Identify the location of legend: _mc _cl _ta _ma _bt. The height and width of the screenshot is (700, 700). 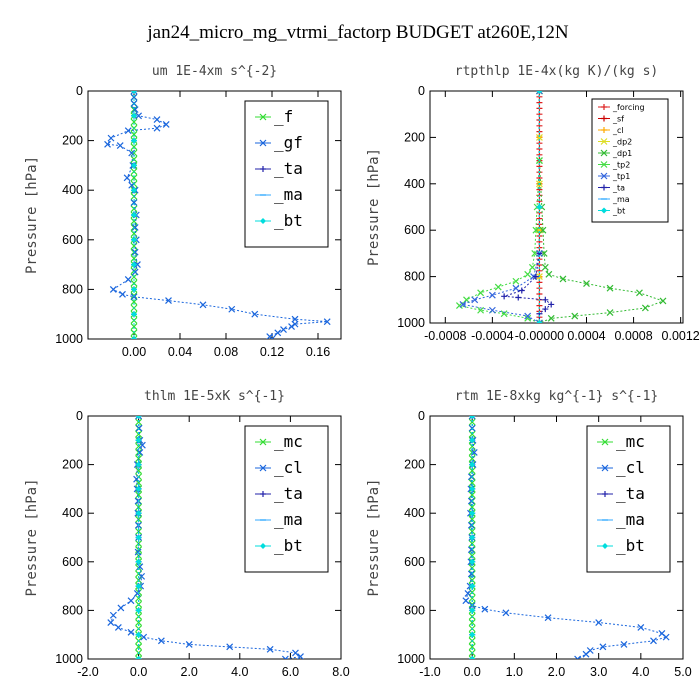
(286, 499).